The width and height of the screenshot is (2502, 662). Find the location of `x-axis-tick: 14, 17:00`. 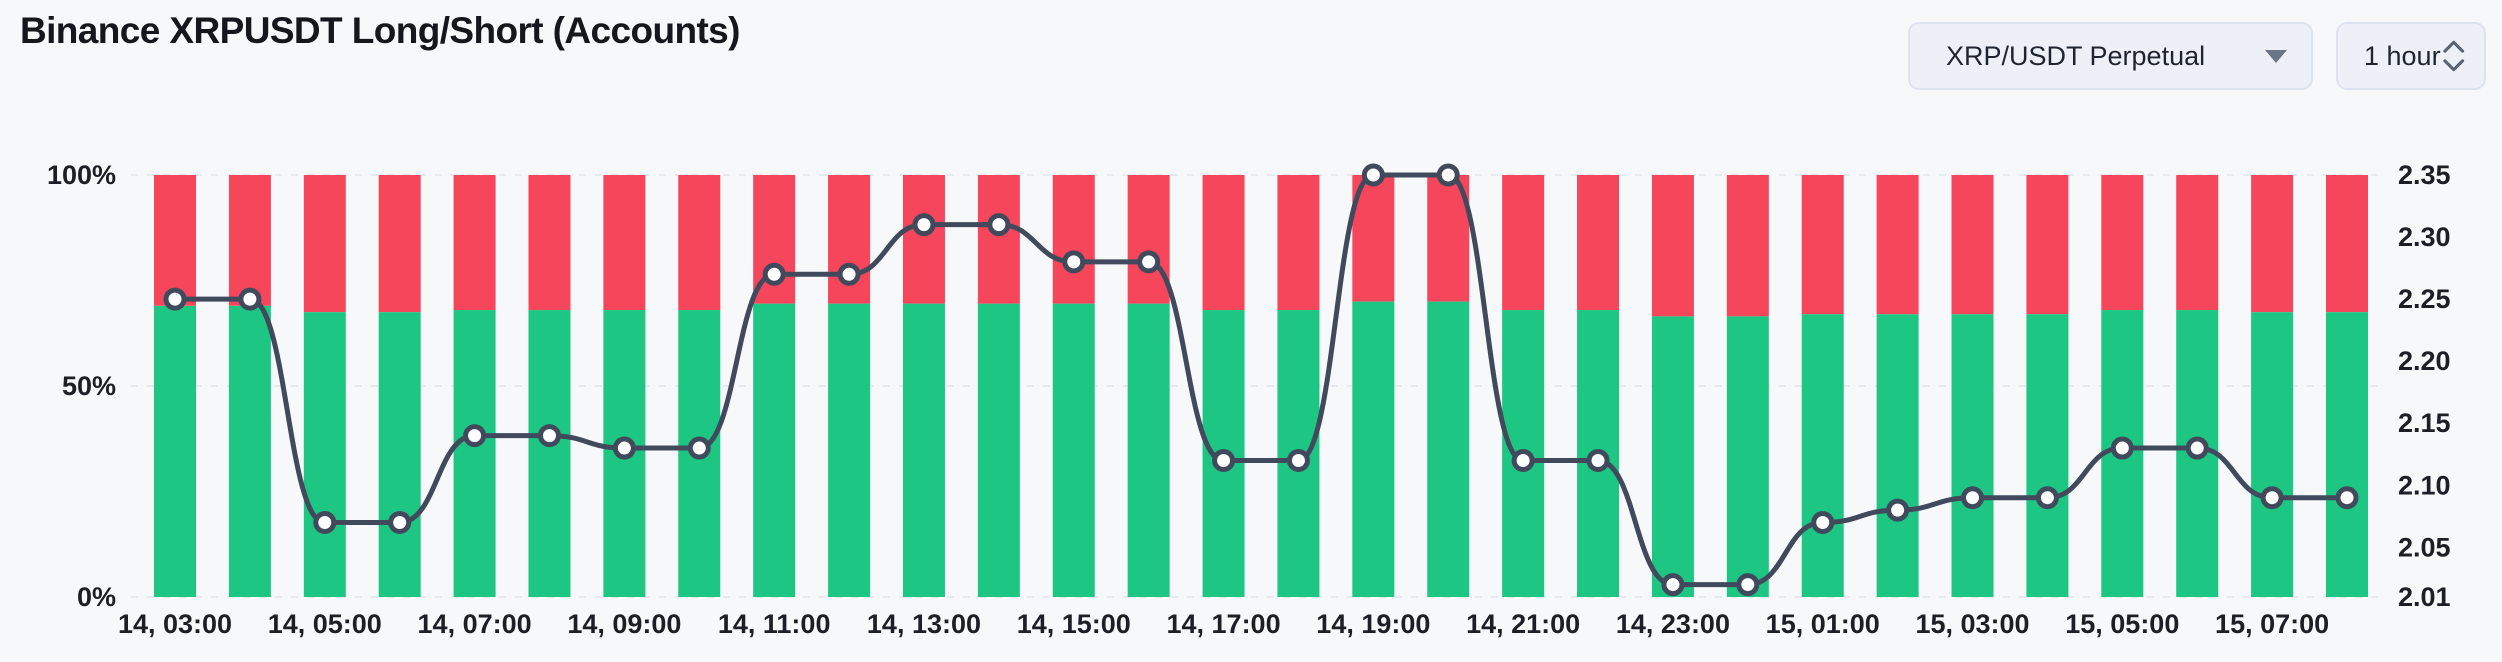

x-axis-tick: 14, 17:00 is located at coordinates (1224, 624).